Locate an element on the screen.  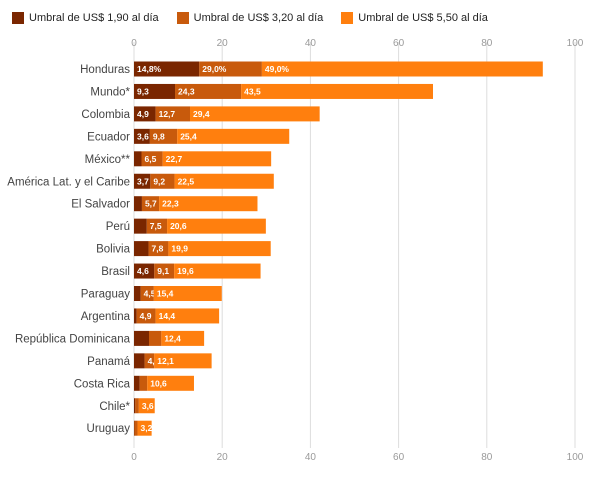
x-tick-bottom-100: 100 is located at coordinates (575, 457).